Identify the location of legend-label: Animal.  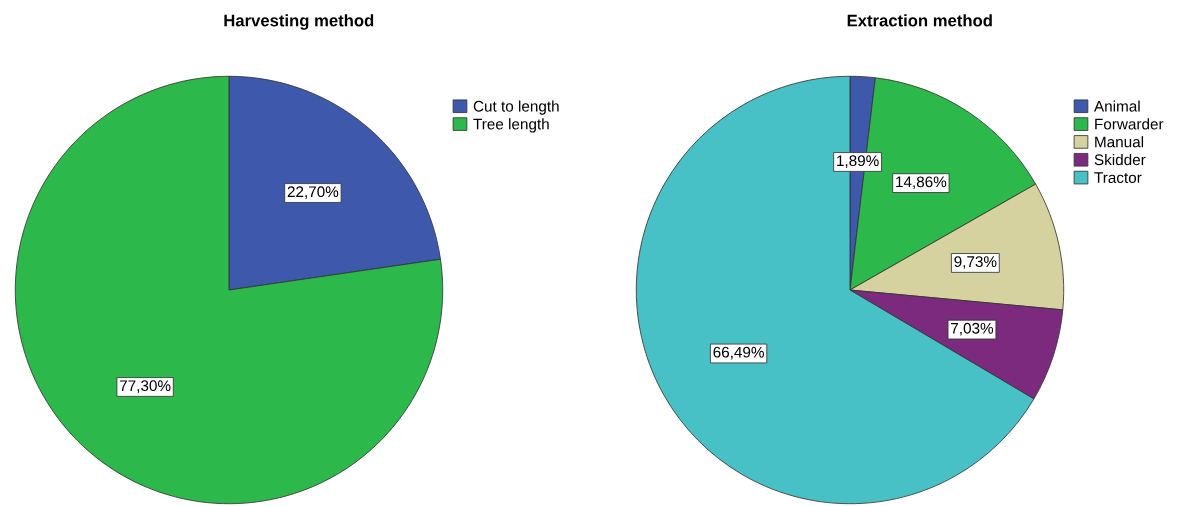
(1117, 106).